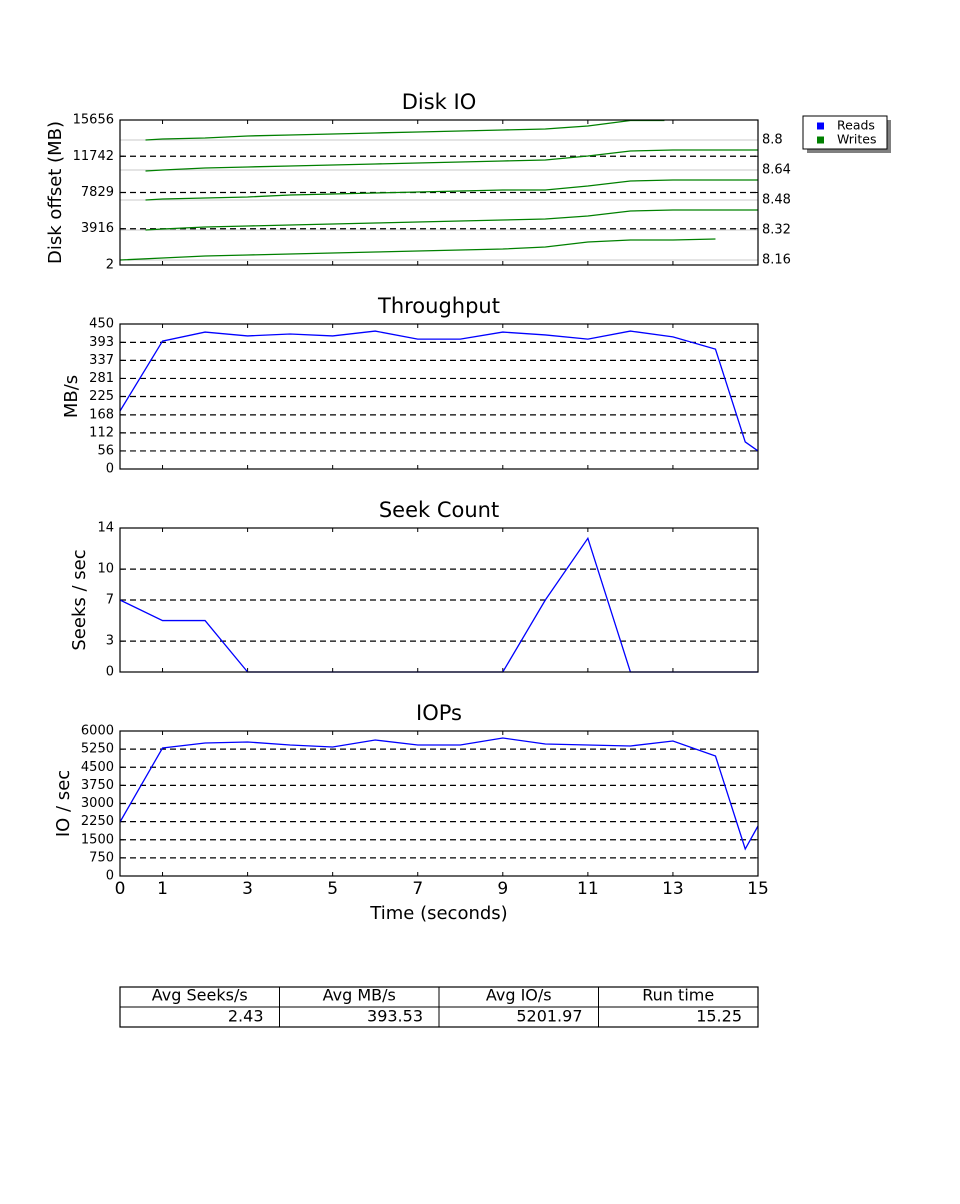 The height and width of the screenshot is (1204, 960). What do you see at coordinates (105, 528) in the screenshot?
I see `y-tick-label: 14` at bounding box center [105, 528].